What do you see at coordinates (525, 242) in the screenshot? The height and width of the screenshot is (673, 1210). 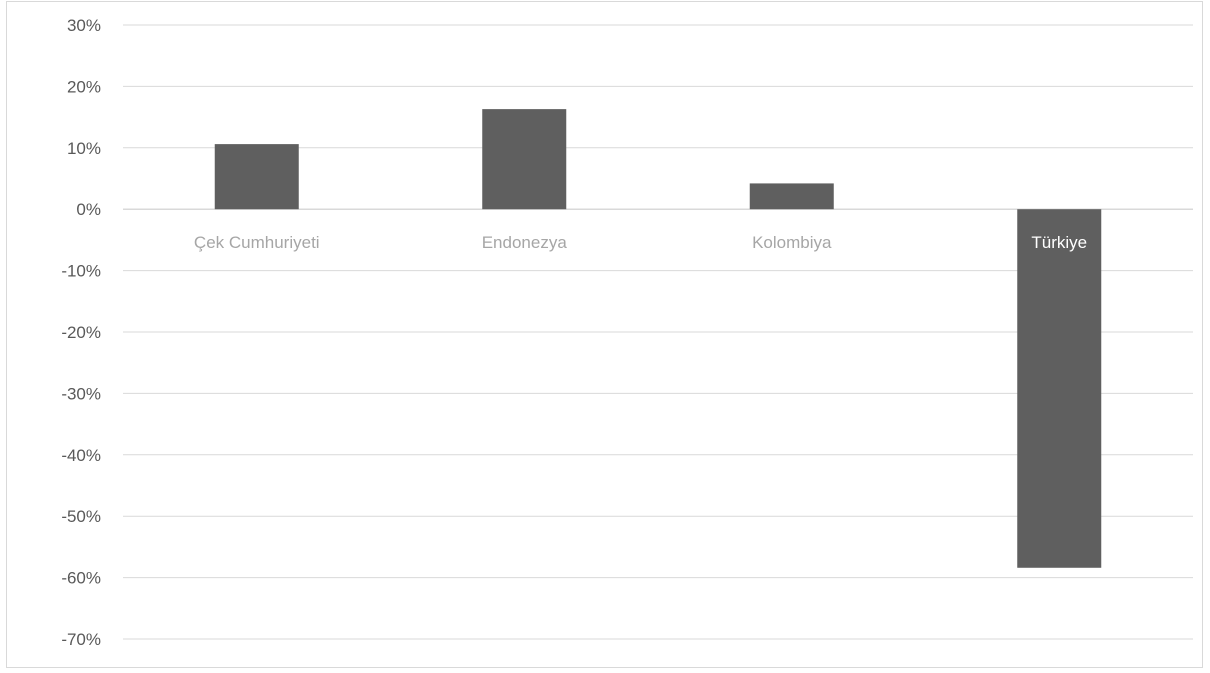 I see `x-tick-label: Endonezya` at bounding box center [525, 242].